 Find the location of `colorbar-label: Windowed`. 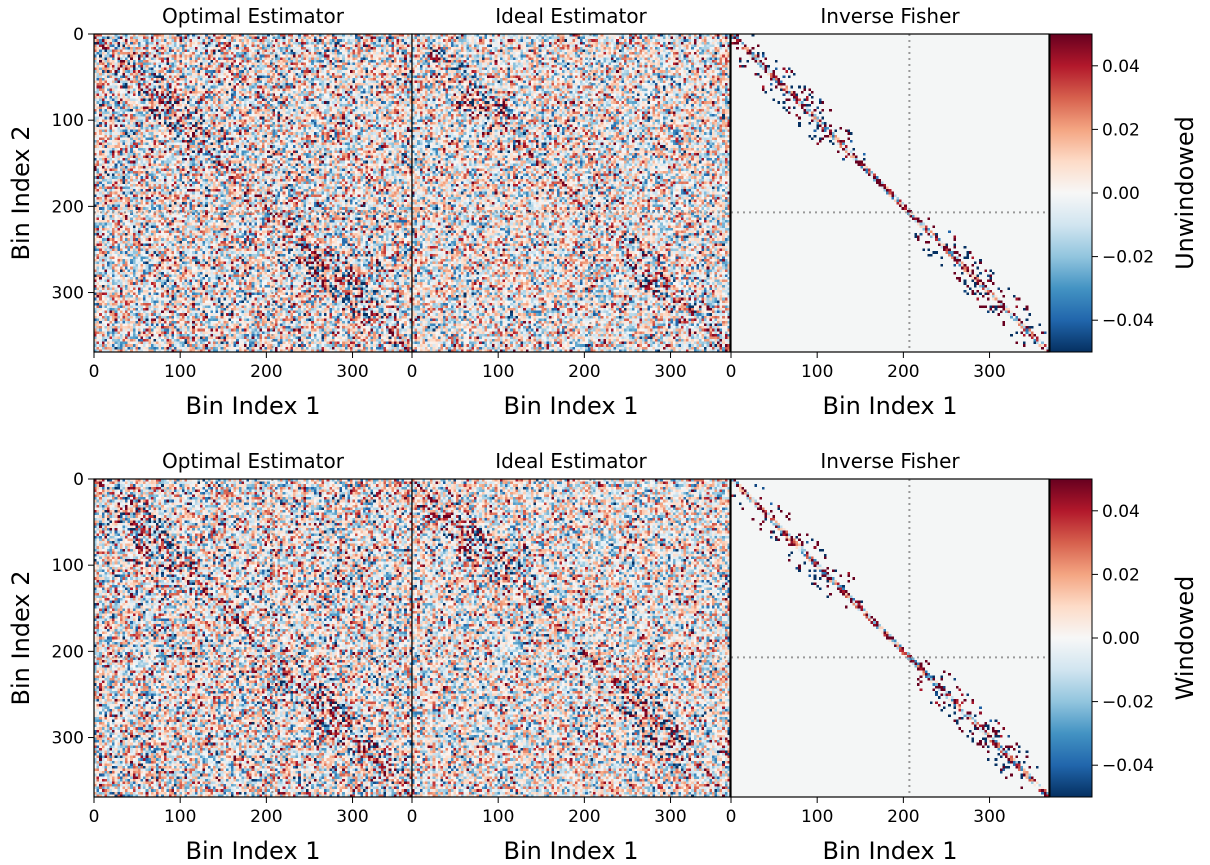

colorbar-label: Windowed is located at coordinates (1185, 638).